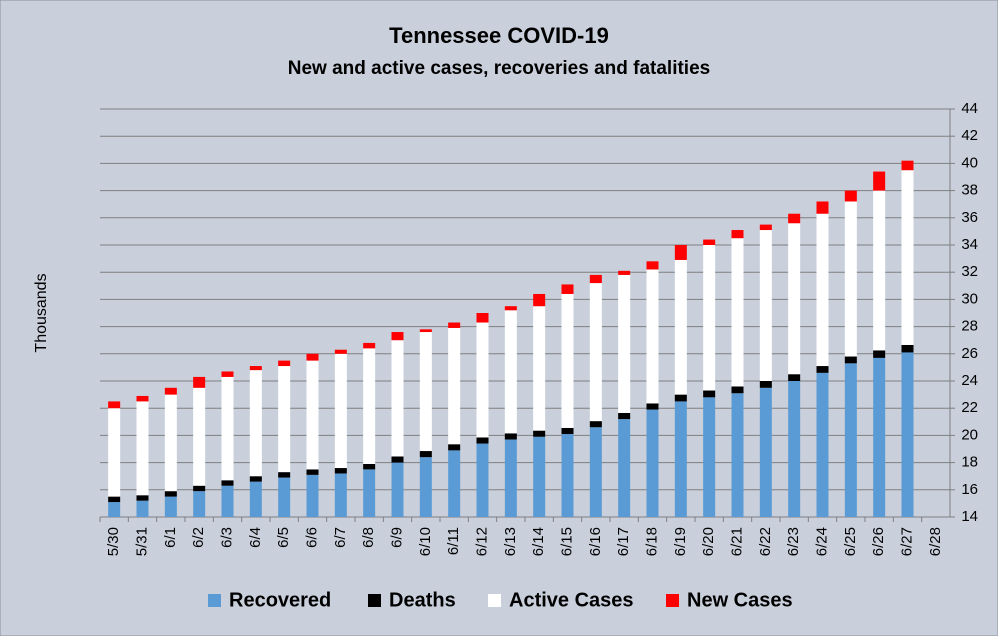 The width and height of the screenshot is (998, 636). Describe the element at coordinates (510, 541) in the screenshot. I see `x-tick-label: 6/13` at that location.